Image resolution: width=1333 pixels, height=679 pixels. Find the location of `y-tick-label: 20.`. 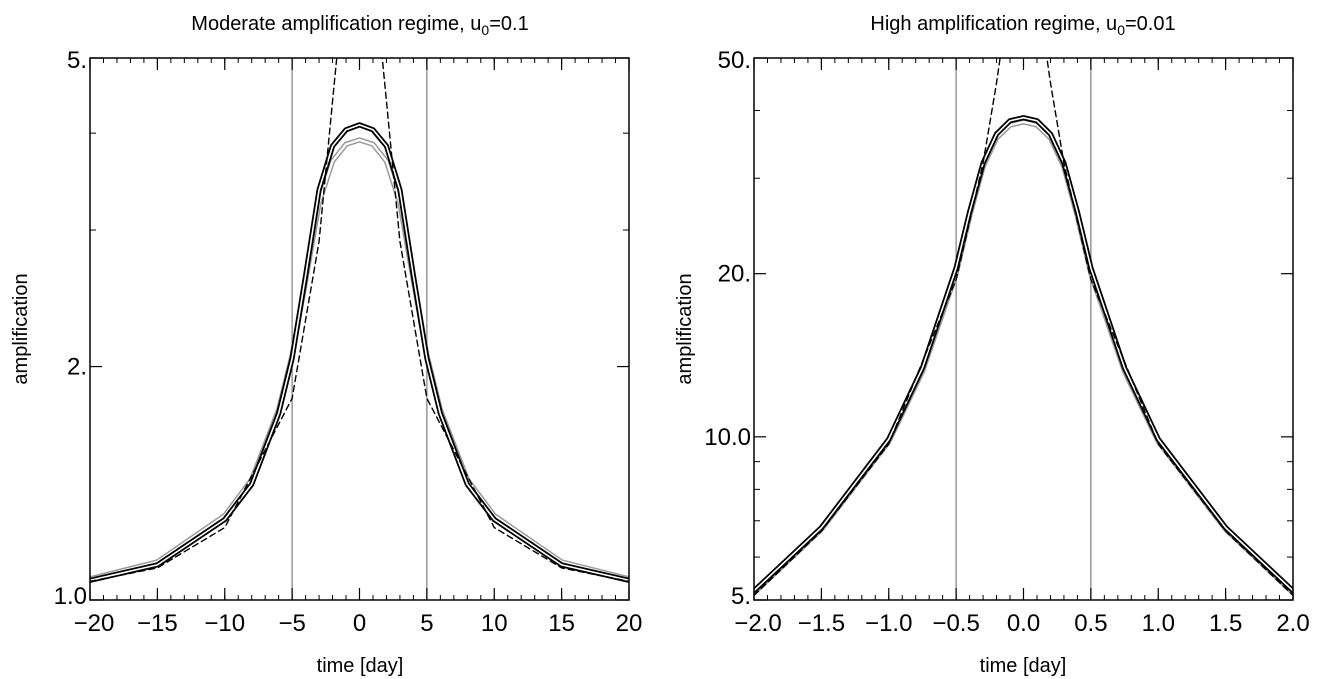

y-tick-label: 20. is located at coordinates (734, 274).